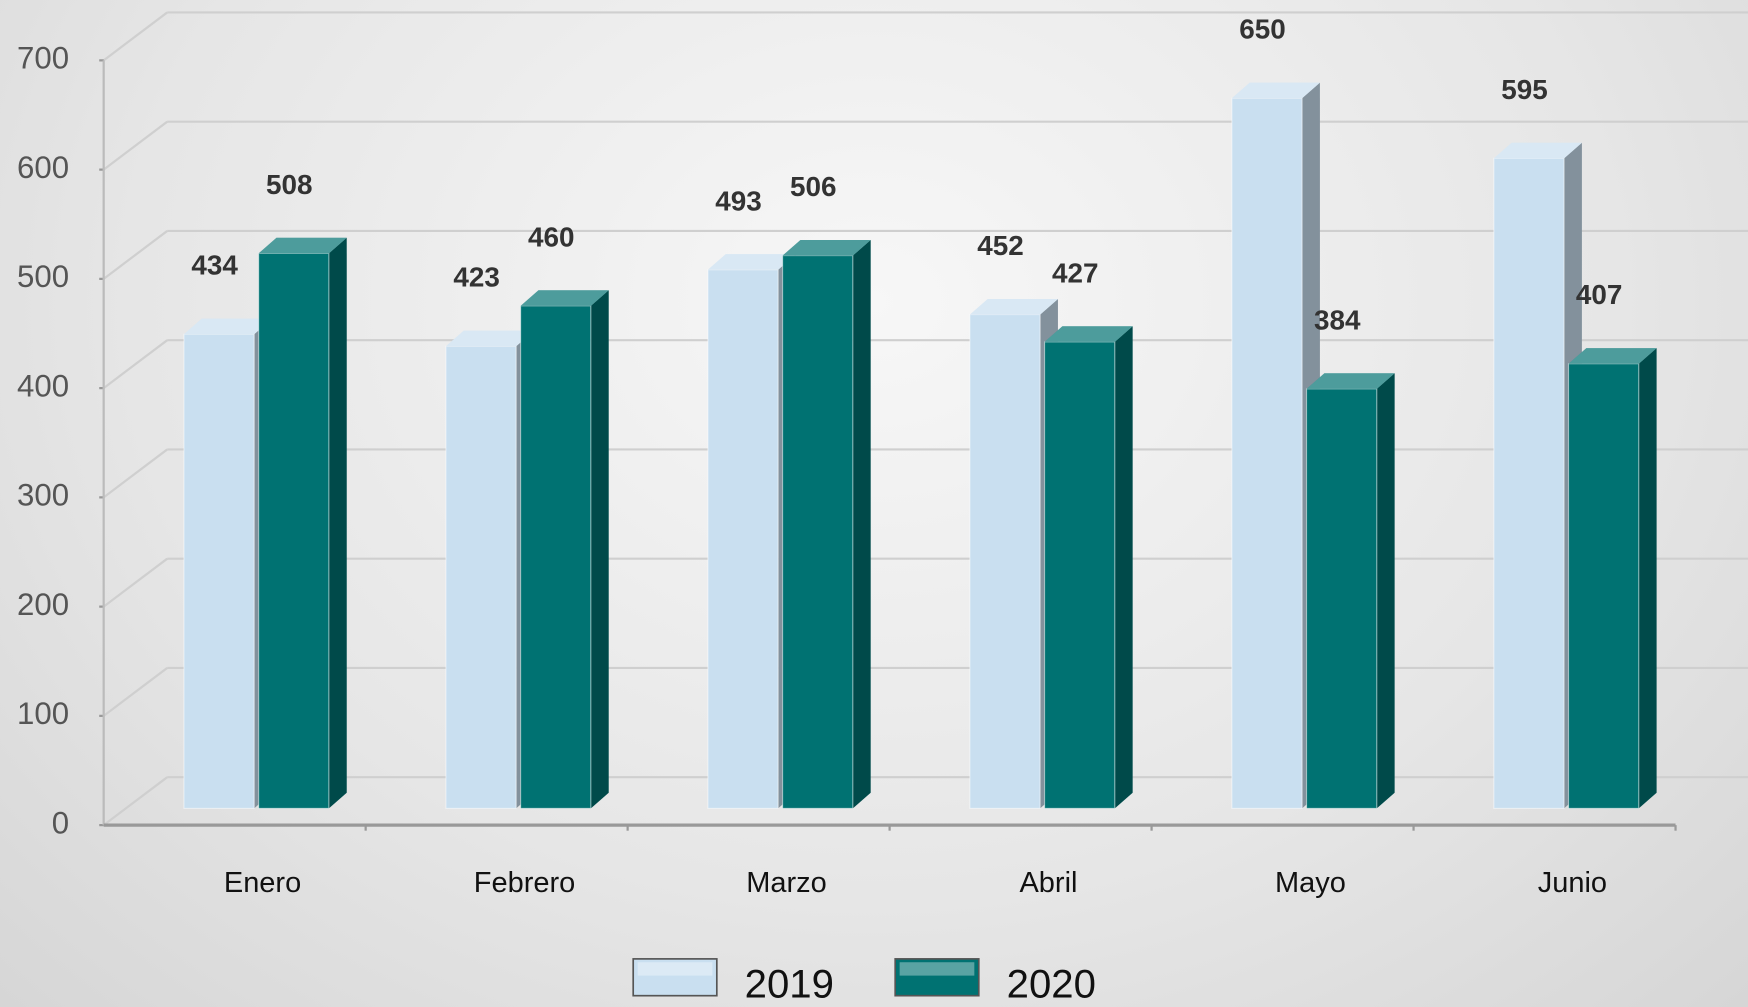 Image resolution: width=1748 pixels, height=1007 pixels. Describe the element at coordinates (43, 604) in the screenshot. I see `y-tick-label: 200` at that location.